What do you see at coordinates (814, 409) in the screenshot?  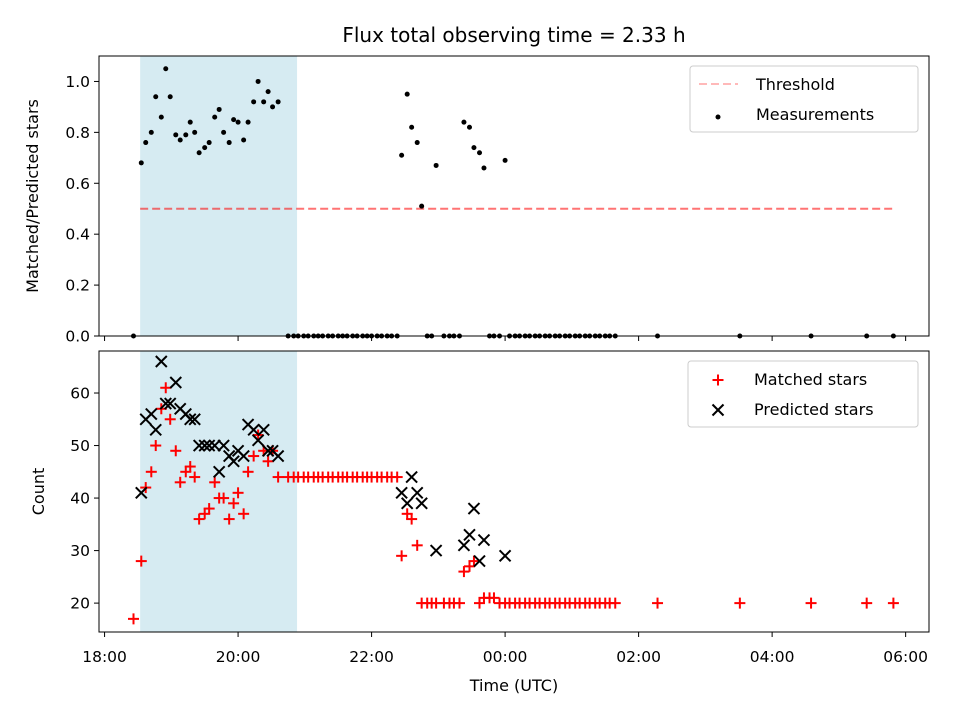 I see `legend-predicted-stars-label: Predicted stars` at bounding box center [814, 409].